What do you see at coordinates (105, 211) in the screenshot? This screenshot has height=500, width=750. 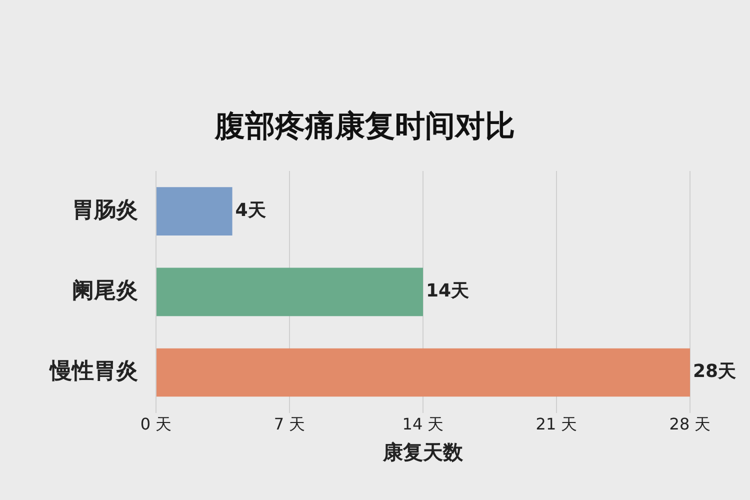 I see `y-tick-label: 胃肠炎` at bounding box center [105, 211].